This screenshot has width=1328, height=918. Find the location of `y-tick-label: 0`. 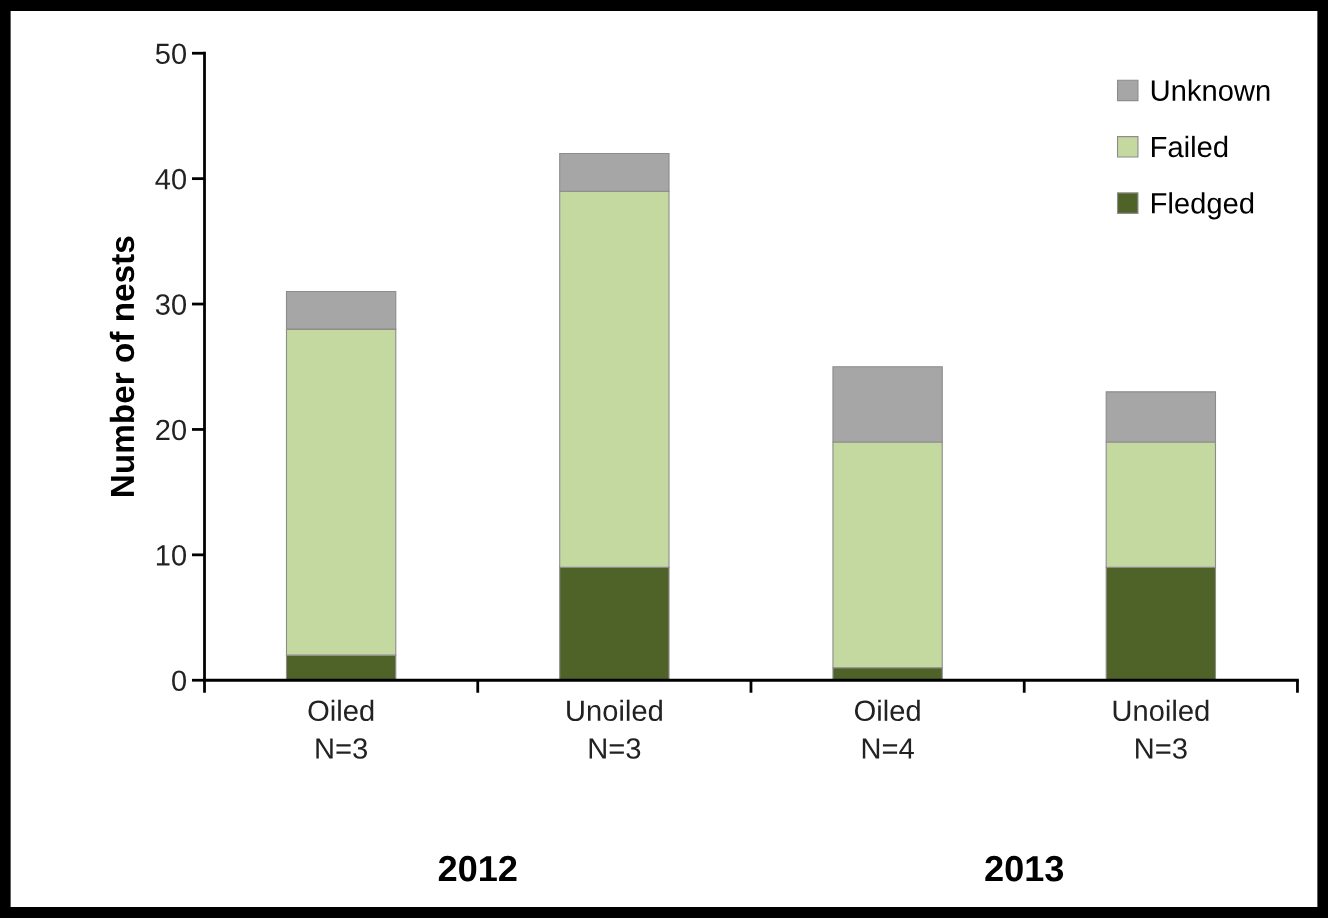

y-tick-label: 0 is located at coordinates (179, 681).